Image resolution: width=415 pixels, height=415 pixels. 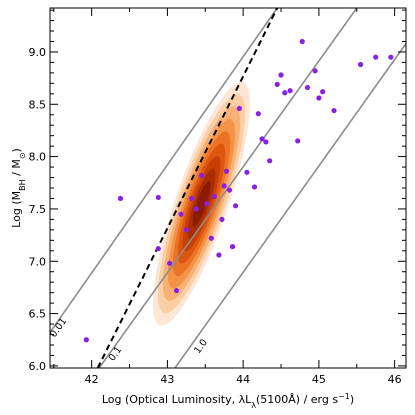 What do you see at coordinates (167, 379) in the screenshot?
I see `x-tick-label: 43` at bounding box center [167, 379].